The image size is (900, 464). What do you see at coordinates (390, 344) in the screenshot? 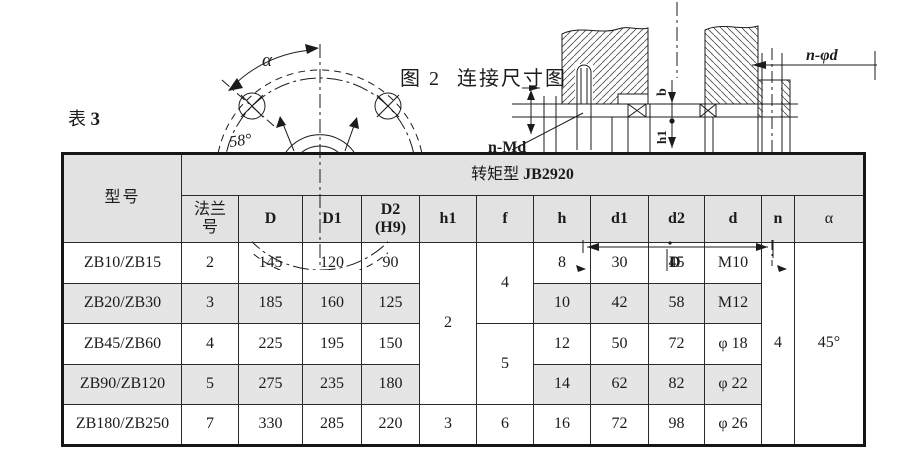
I see `cell-D2: 150` at bounding box center [390, 344].